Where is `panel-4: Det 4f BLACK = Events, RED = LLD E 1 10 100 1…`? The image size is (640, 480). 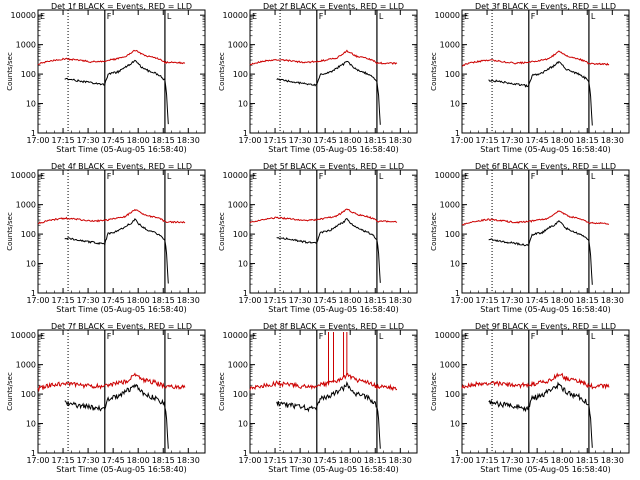
panel-4: Det 4f BLACK = Events, RED = LLD E 1 10 100 1… is located at coordinates (106, 238).